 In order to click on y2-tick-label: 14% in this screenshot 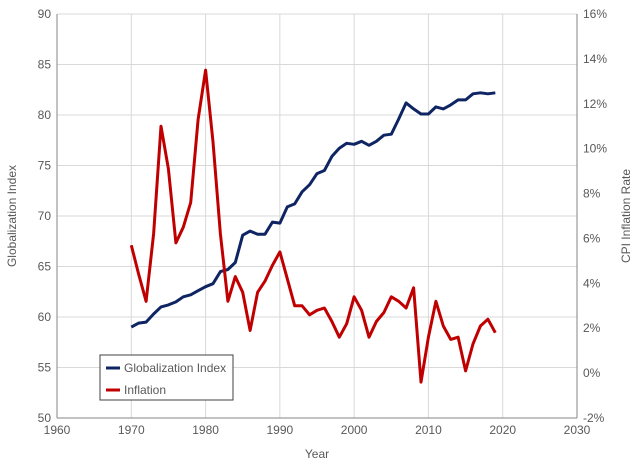, I will do `click(595, 59)`.